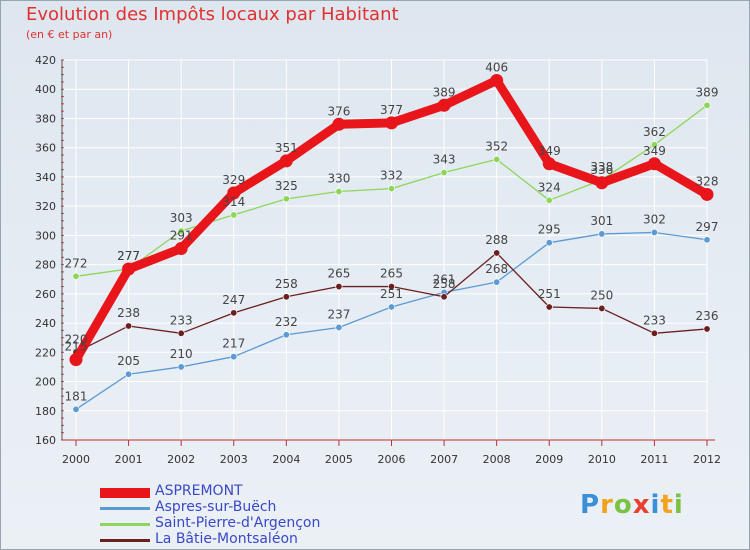 This screenshot has width=750, height=550. Describe the element at coordinates (233, 202) in the screenshot. I see `data-label: 314` at that location.